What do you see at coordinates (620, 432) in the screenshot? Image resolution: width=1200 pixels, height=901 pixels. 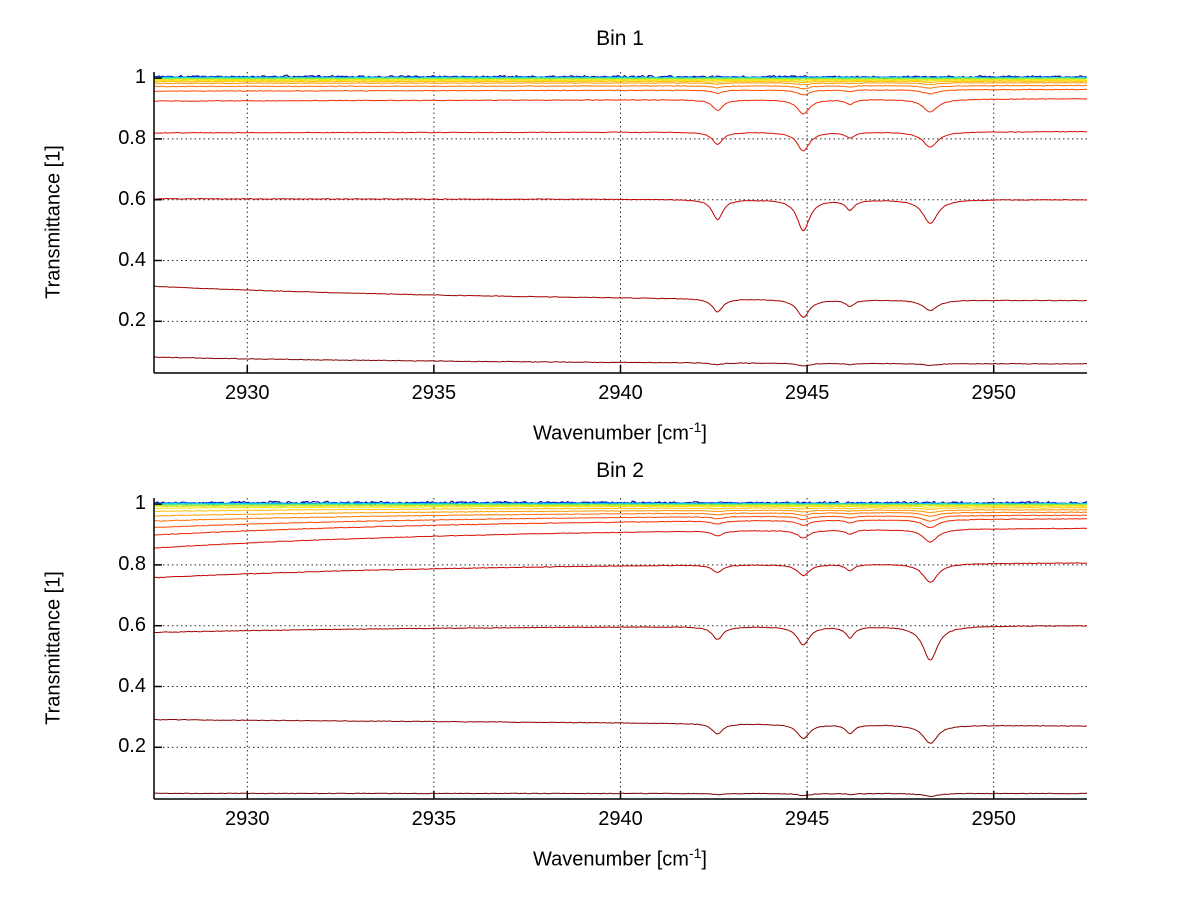 I see `bin1-x-axis-label: Wavenumber [cm-1]` at bounding box center [620, 432].